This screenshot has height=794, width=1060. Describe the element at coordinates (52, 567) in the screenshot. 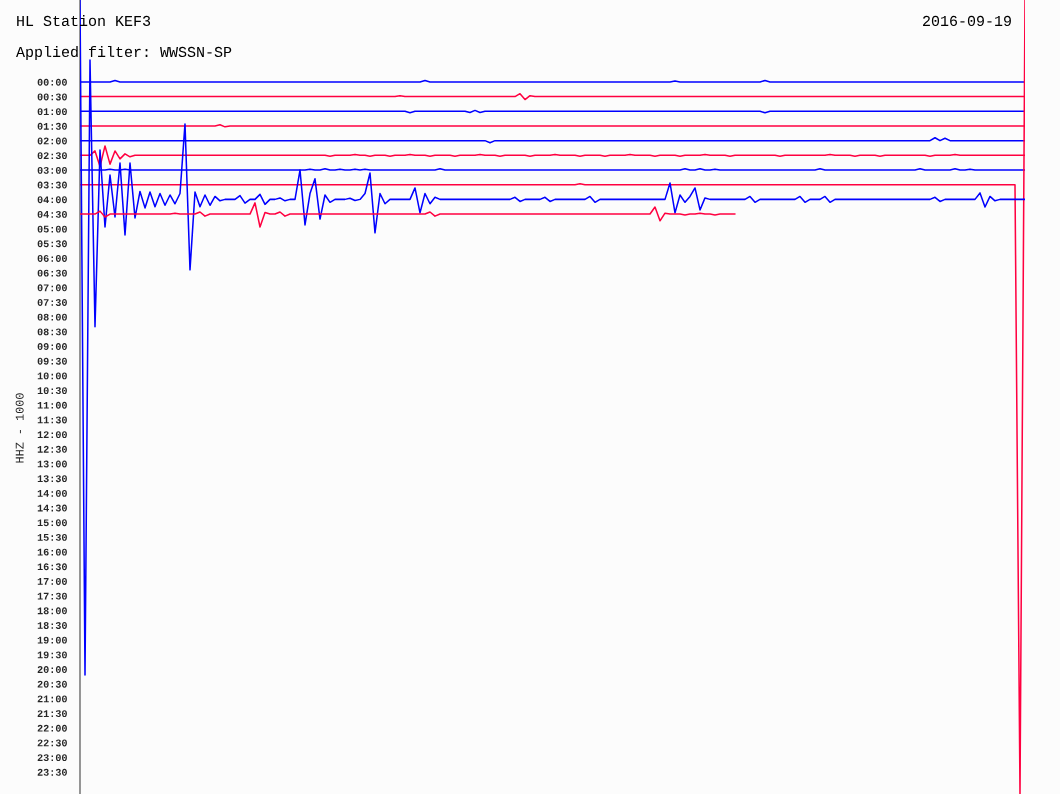

I see `y-tick-label: 16:30` at that location.